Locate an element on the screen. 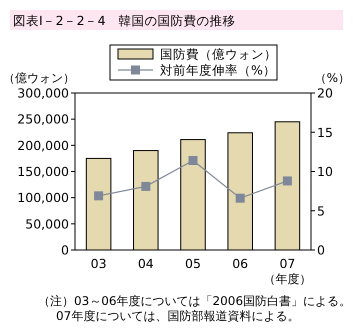  ytick: 300,000 is located at coordinates (43, 93).